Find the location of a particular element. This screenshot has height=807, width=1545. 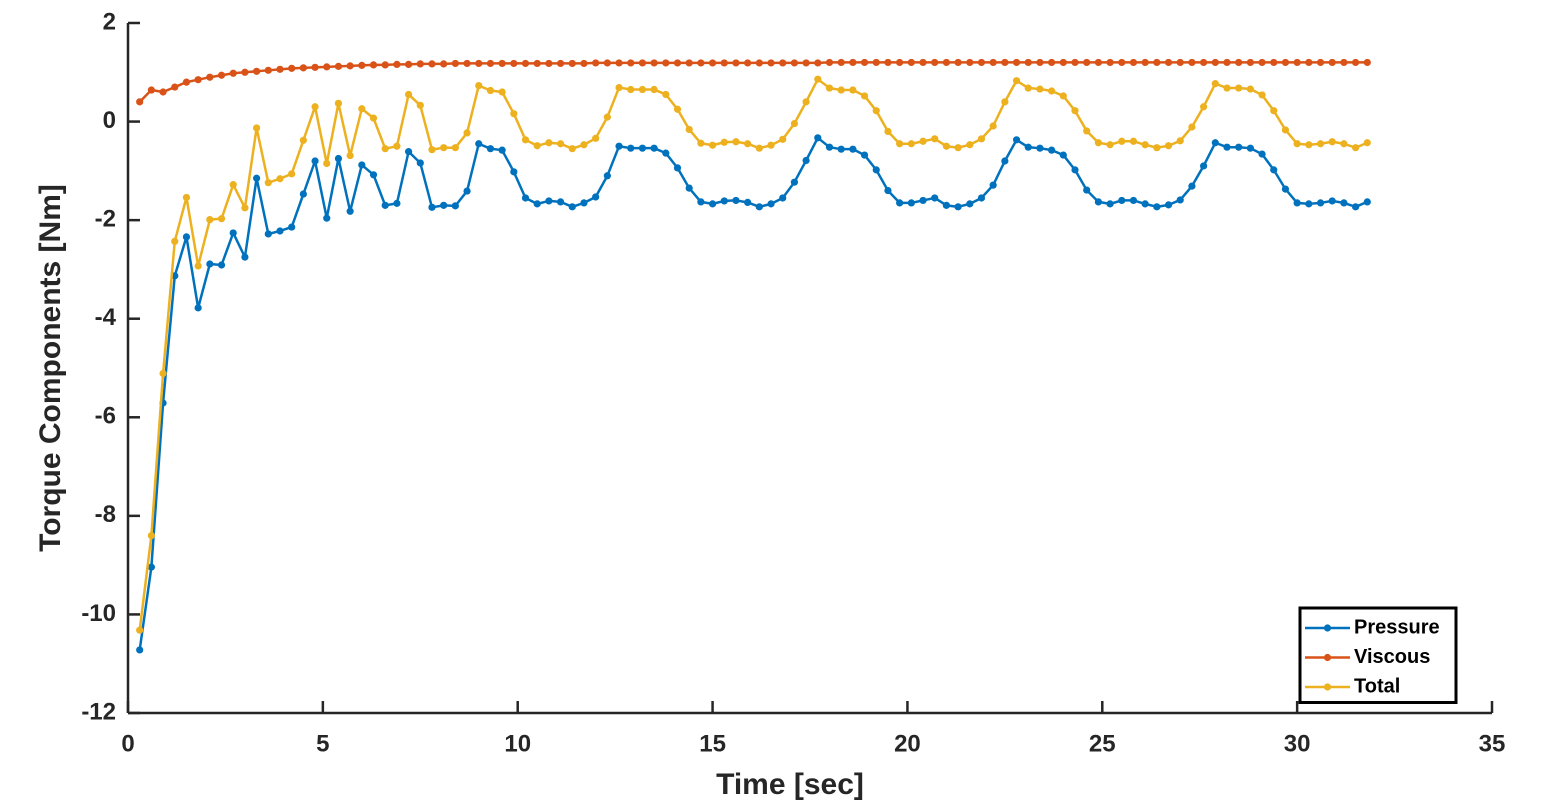

x-tick-label: 5 is located at coordinates (322, 743).